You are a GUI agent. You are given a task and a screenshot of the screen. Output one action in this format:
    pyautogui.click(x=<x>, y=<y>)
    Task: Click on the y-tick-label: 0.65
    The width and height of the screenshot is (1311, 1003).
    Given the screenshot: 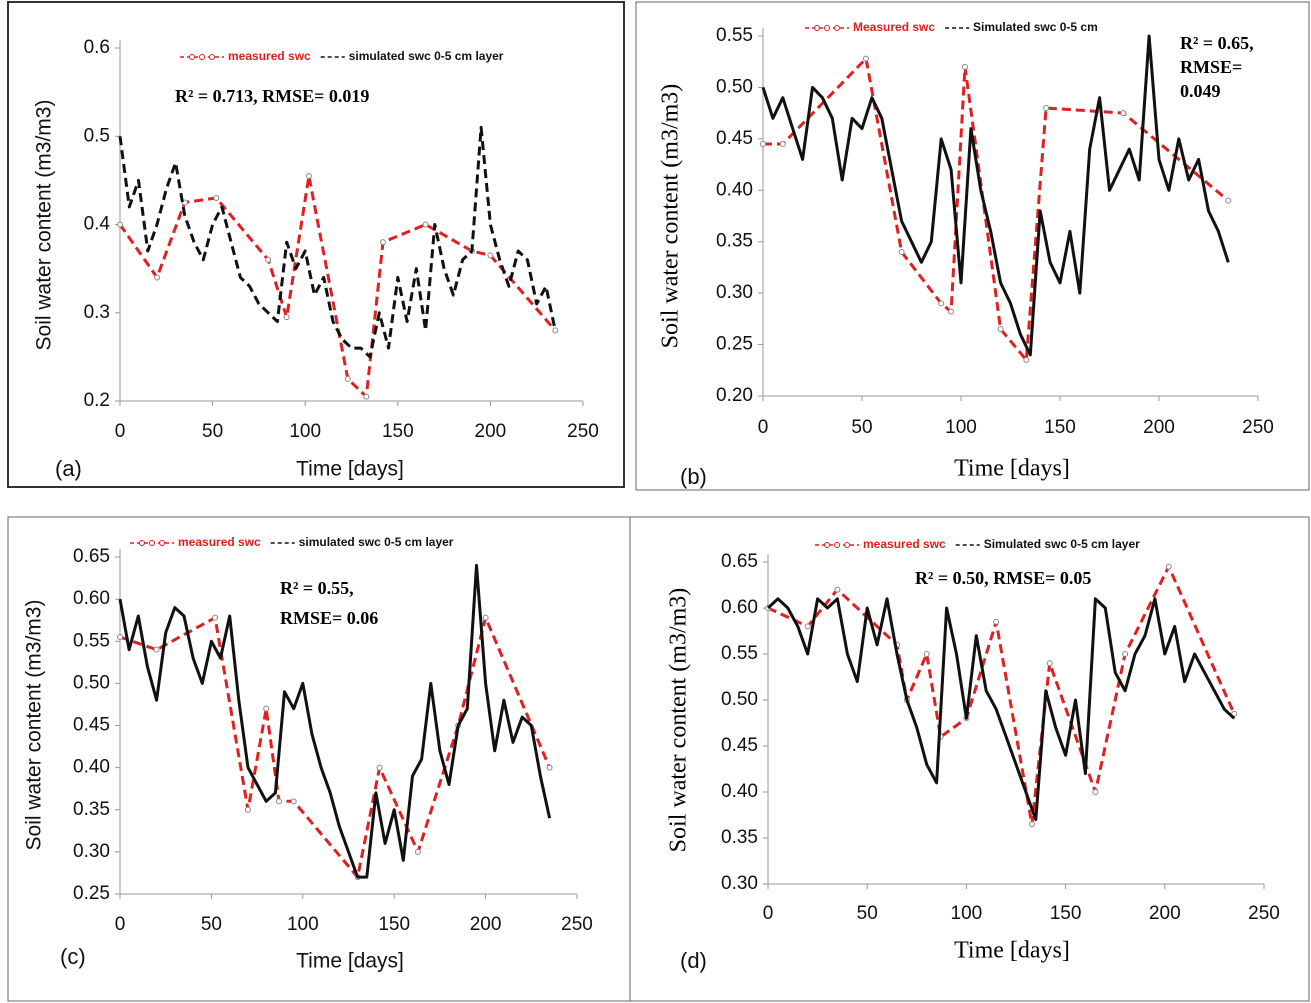 What is the action you would take?
    pyautogui.click(x=91, y=556)
    